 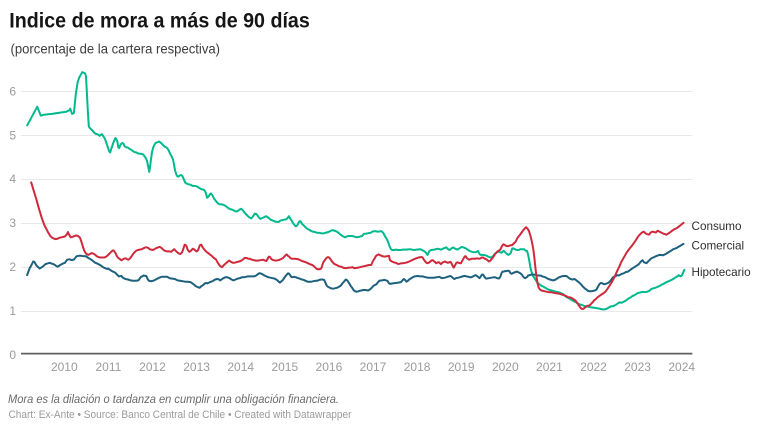 What do you see at coordinates (240, 367) in the screenshot?
I see `svg-text: 2014` at bounding box center [240, 367].